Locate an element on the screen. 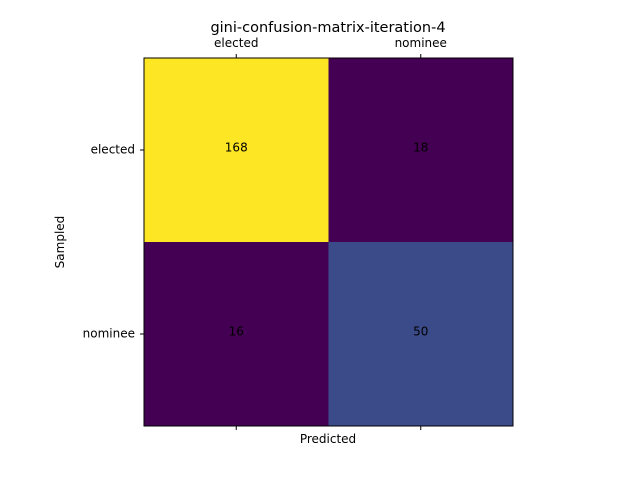 Image resolution: width=640 pixels, height=480 pixels. y-axis-label: Sampled is located at coordinates (60, 242).